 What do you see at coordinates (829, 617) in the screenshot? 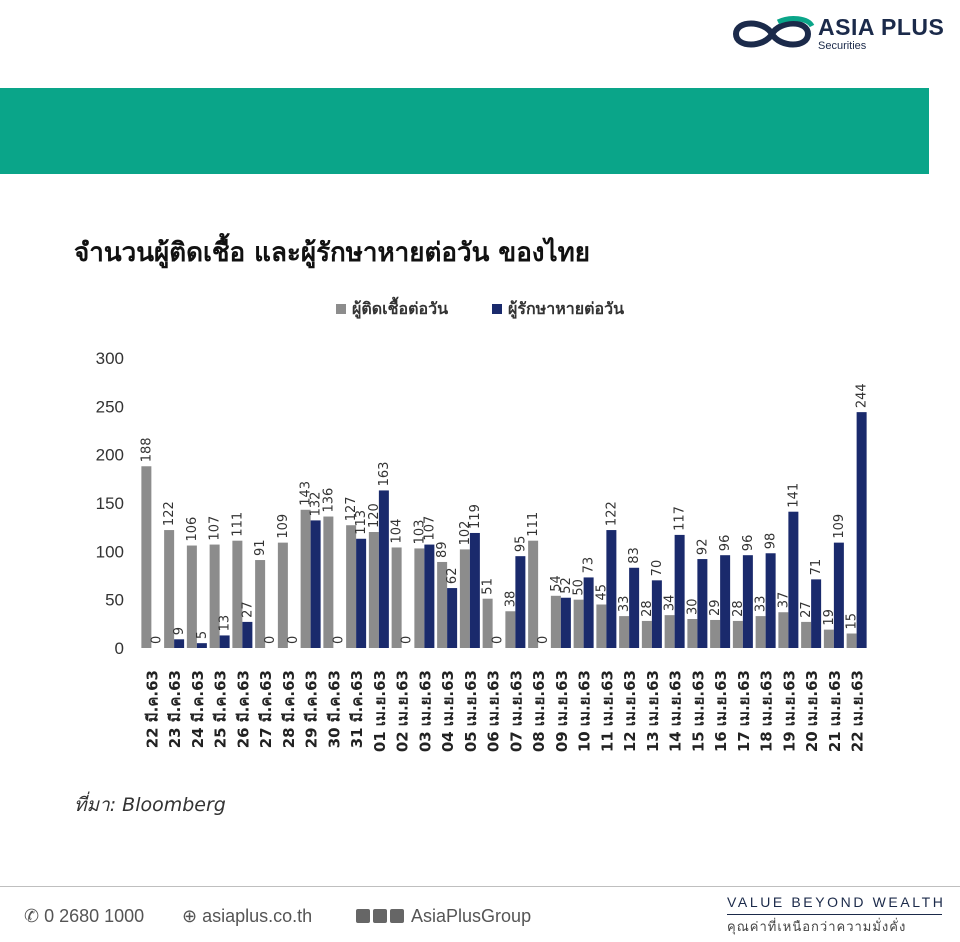
I see `data-label: 19` at bounding box center [829, 617].